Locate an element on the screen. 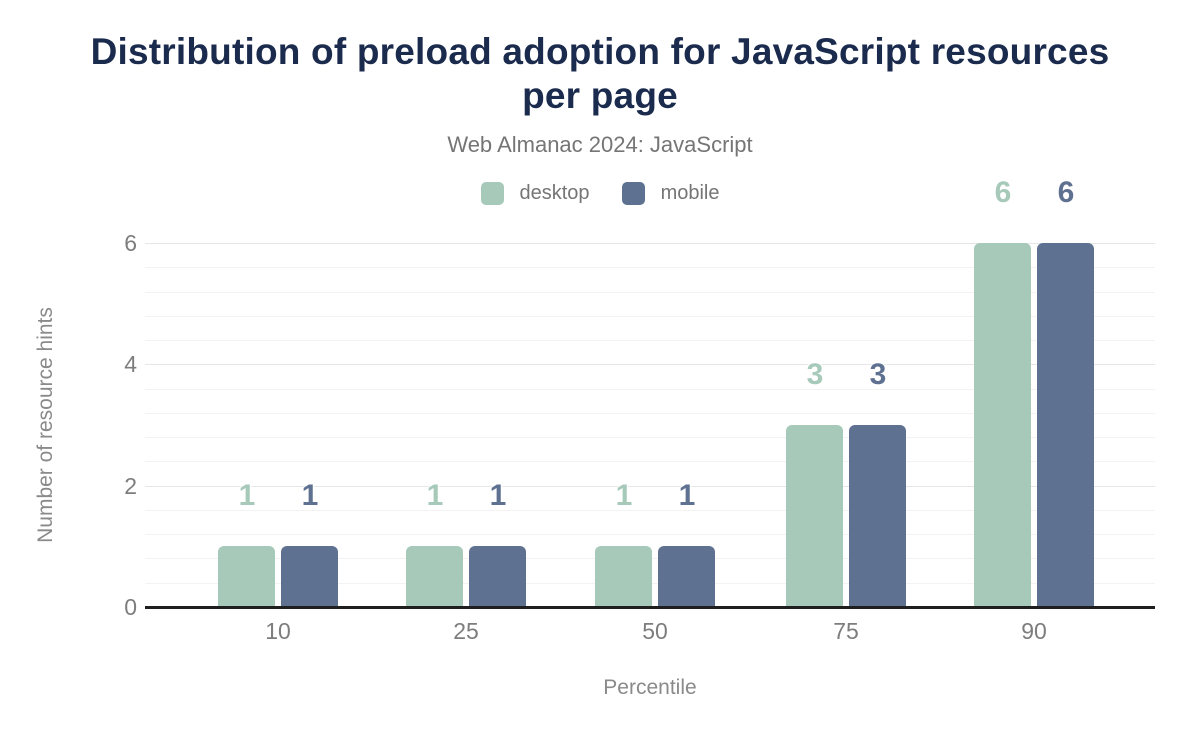  bar-desktop-p75 is located at coordinates (814, 516).